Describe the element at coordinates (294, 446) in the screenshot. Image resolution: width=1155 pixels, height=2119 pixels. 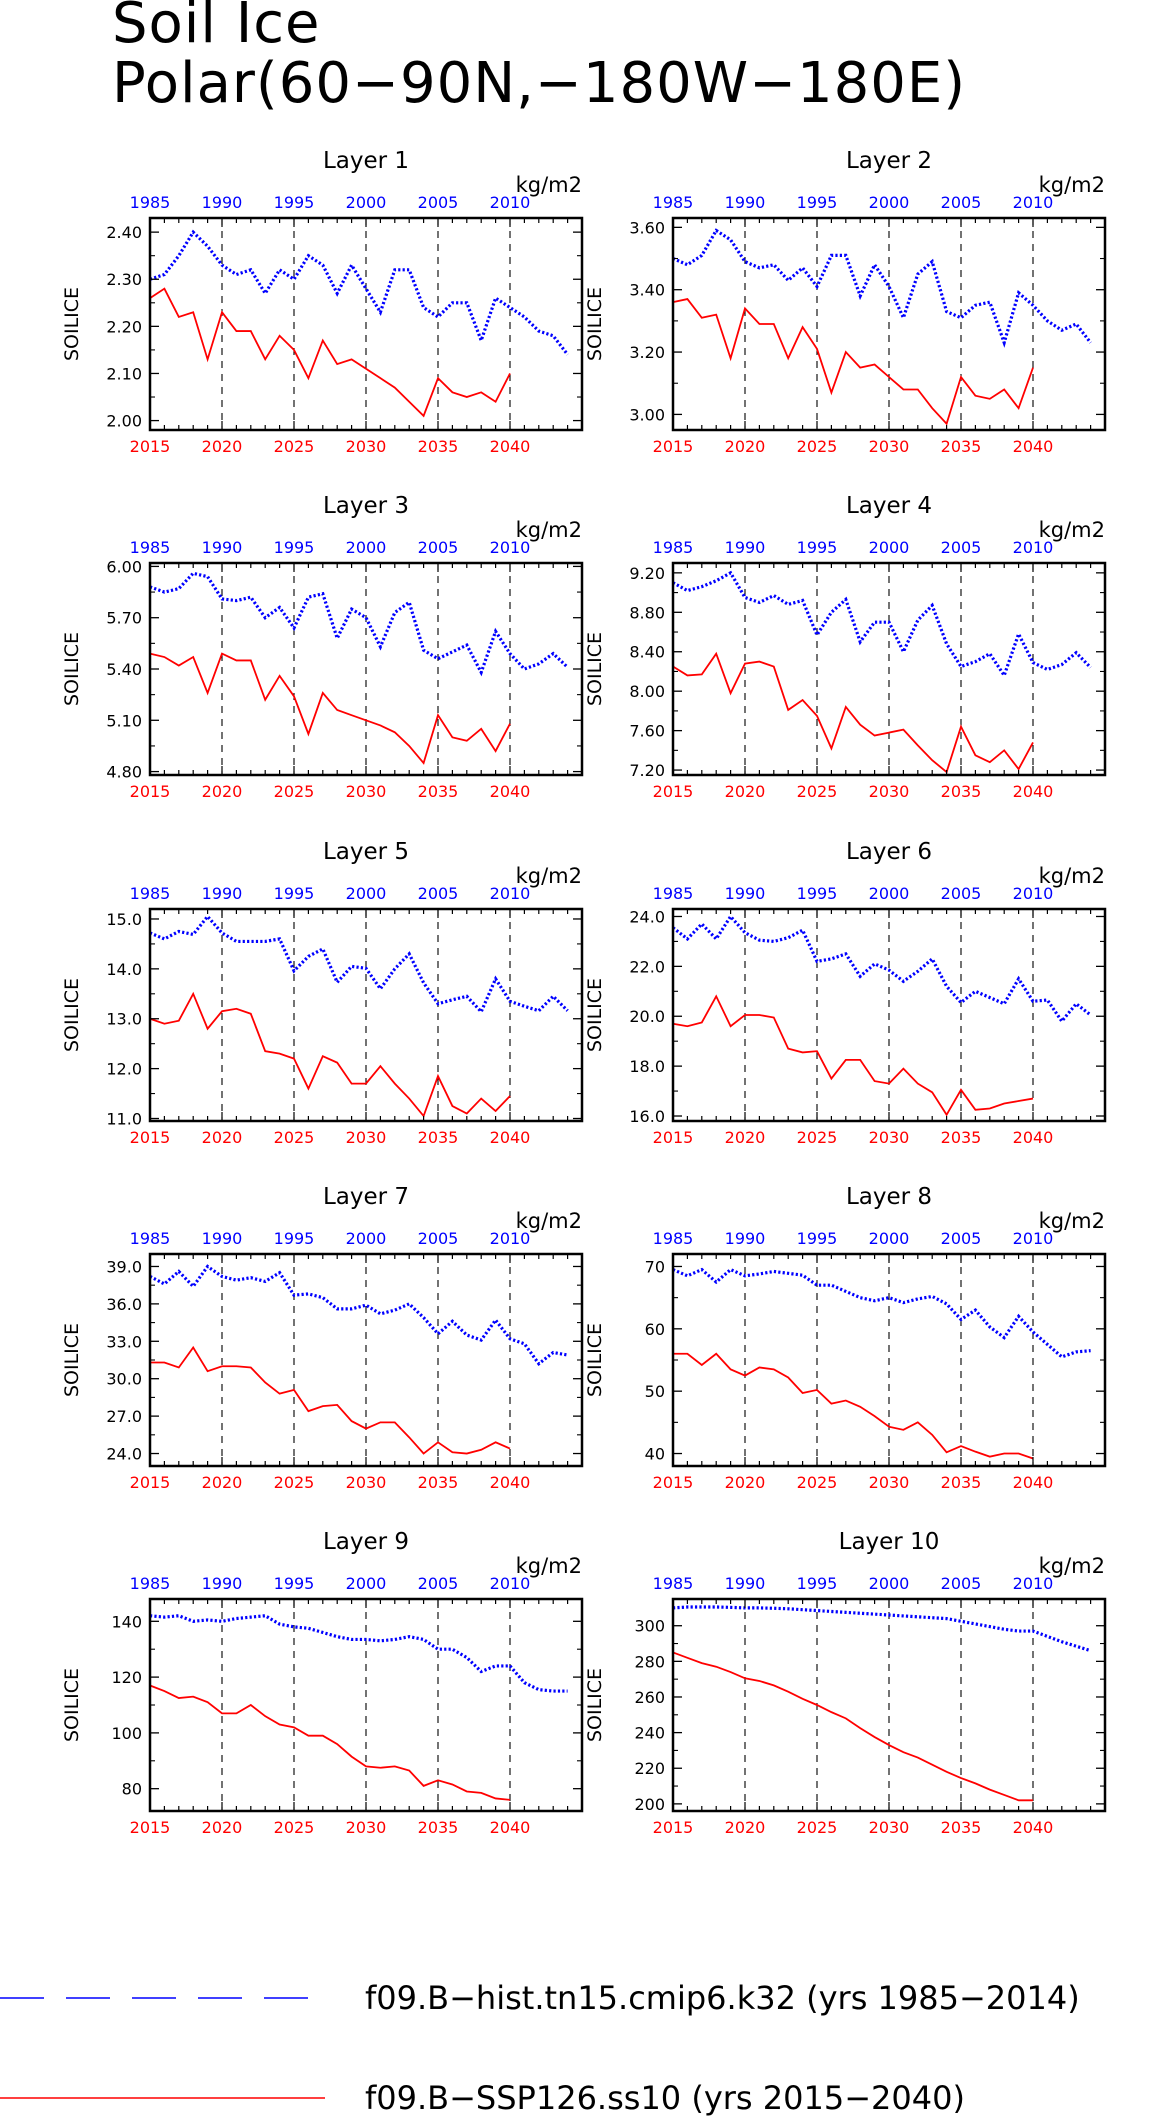
I see `x-bottom-tick-label: 2025` at that location.